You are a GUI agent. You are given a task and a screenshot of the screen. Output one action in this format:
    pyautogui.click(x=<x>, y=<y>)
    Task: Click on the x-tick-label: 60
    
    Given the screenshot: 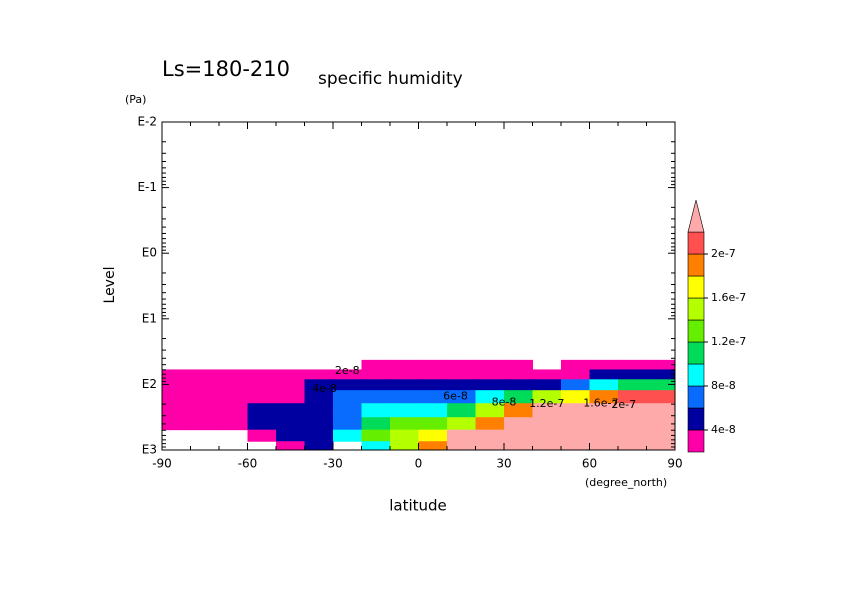 What is the action you would take?
    pyautogui.click(x=589, y=464)
    